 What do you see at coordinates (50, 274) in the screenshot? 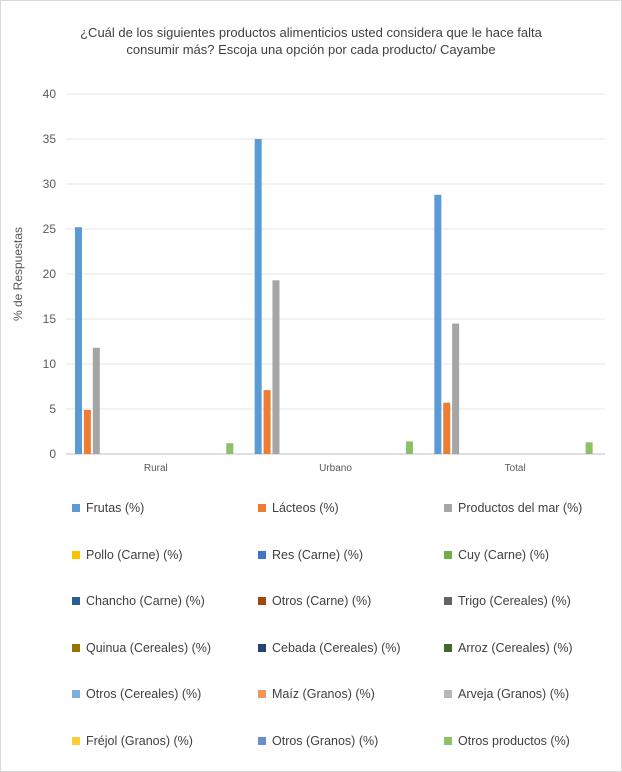
I see `y-tick-label: 20` at bounding box center [50, 274].